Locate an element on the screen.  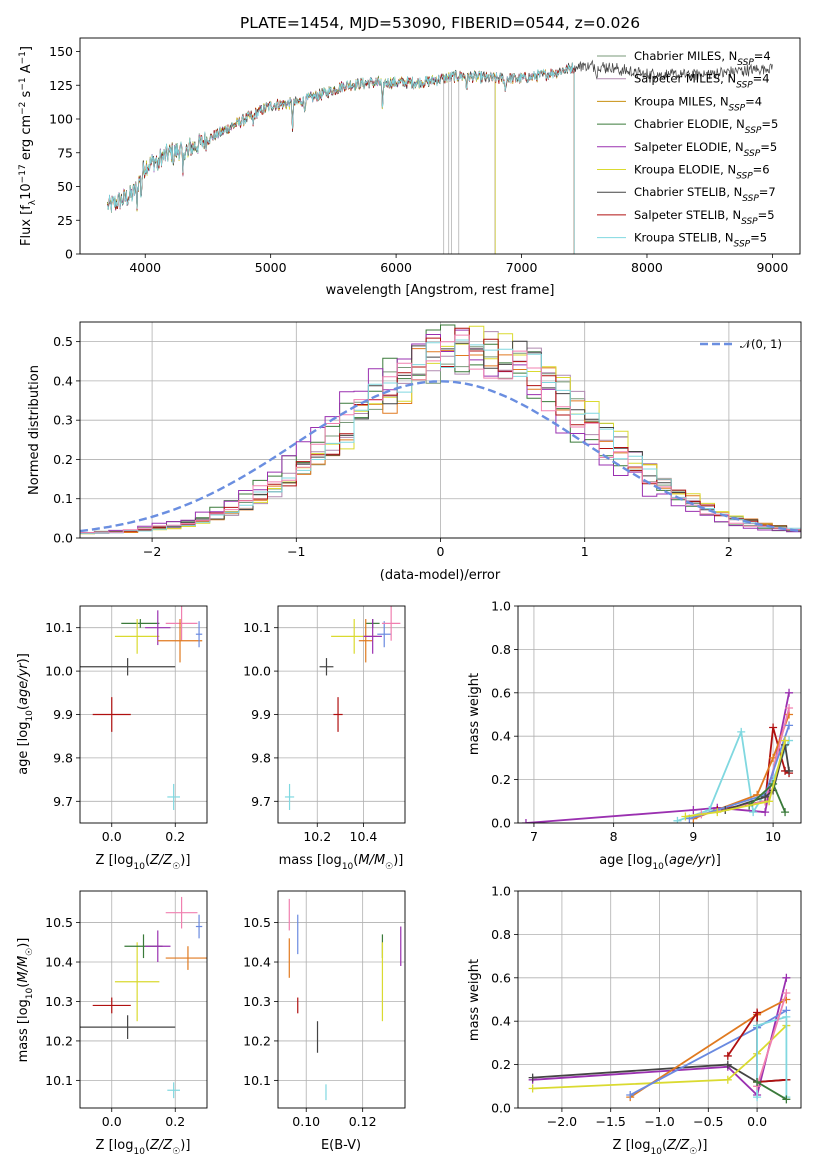
legend-label: Salpeter ELODIE, NSSP=5 is located at coordinates (705, 149).